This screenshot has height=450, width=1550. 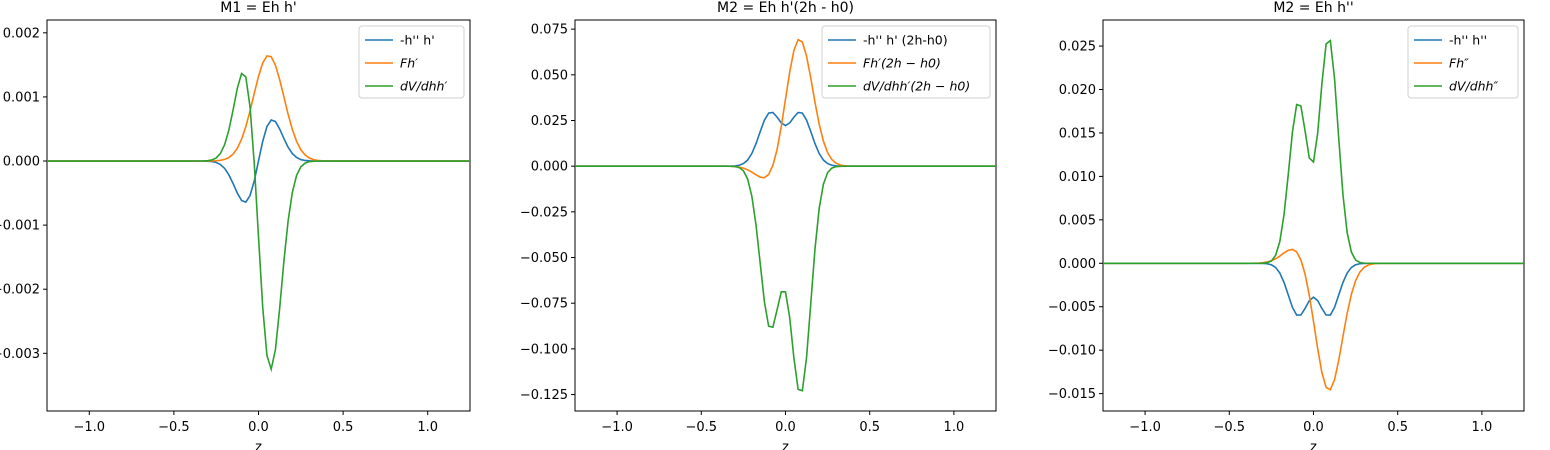 I want to click on legend-label: dV/dhh′(2h − h0), so click(x=916, y=86).